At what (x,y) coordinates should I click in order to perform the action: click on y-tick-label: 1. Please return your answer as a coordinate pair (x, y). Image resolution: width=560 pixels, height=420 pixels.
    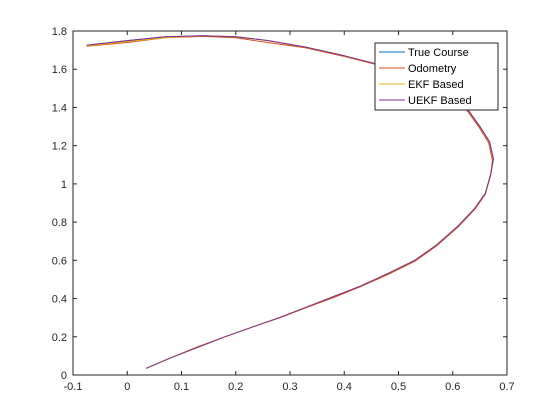
    Looking at the image, I should click on (64, 185).